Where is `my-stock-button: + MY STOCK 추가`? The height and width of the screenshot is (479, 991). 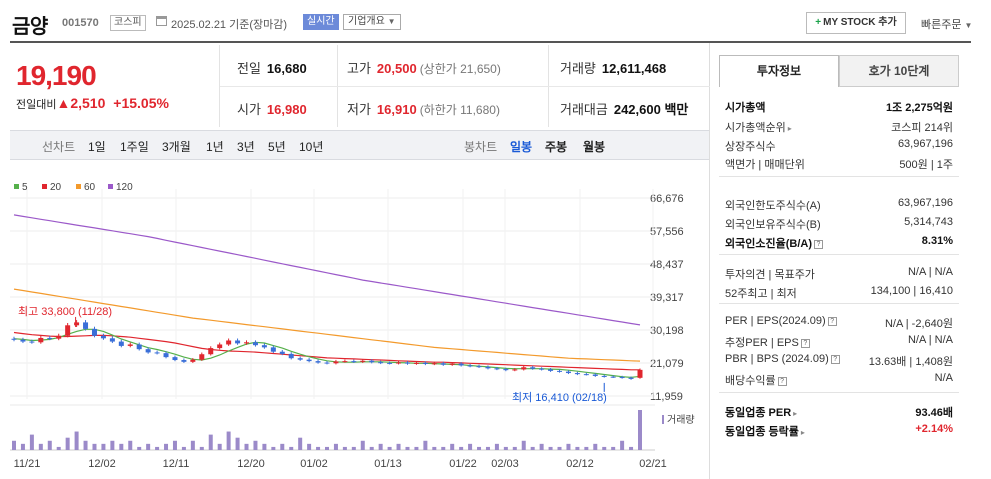
my-stock-button: + MY STOCK 추가 is located at coordinates (856, 23).